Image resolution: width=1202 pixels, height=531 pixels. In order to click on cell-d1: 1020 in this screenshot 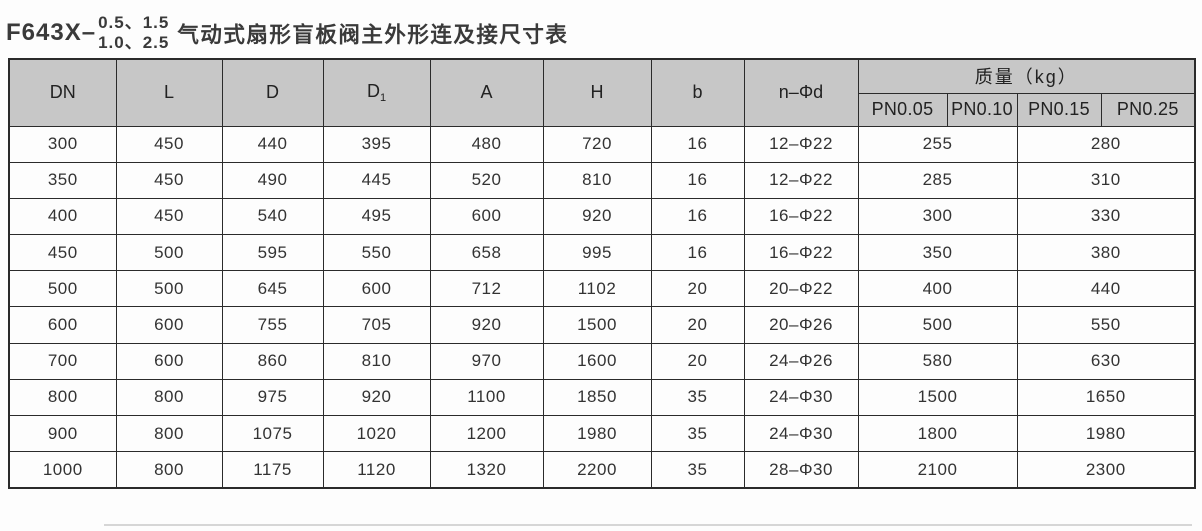, I will do `click(376, 433)`.